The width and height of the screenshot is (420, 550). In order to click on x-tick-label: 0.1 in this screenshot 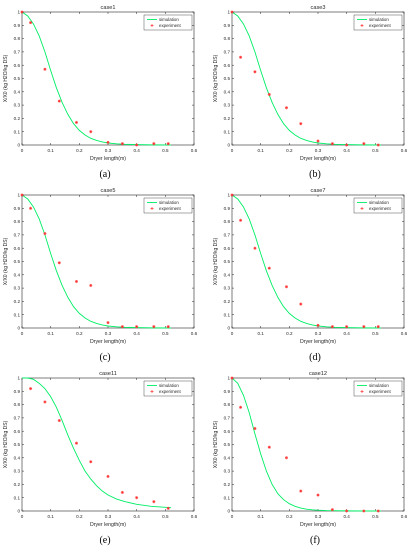, I will do `click(260, 150)`.